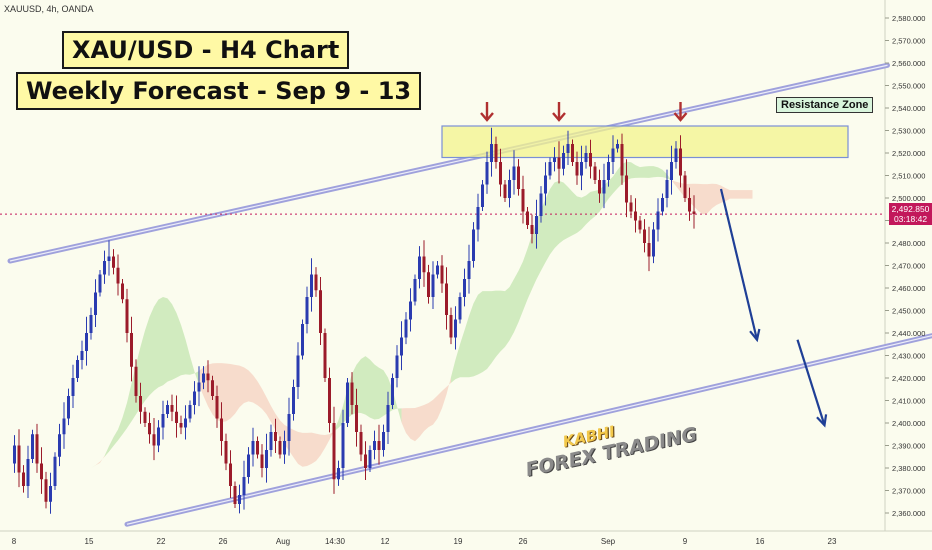  I want to click on time-tick-label: Aug, so click(283, 541).